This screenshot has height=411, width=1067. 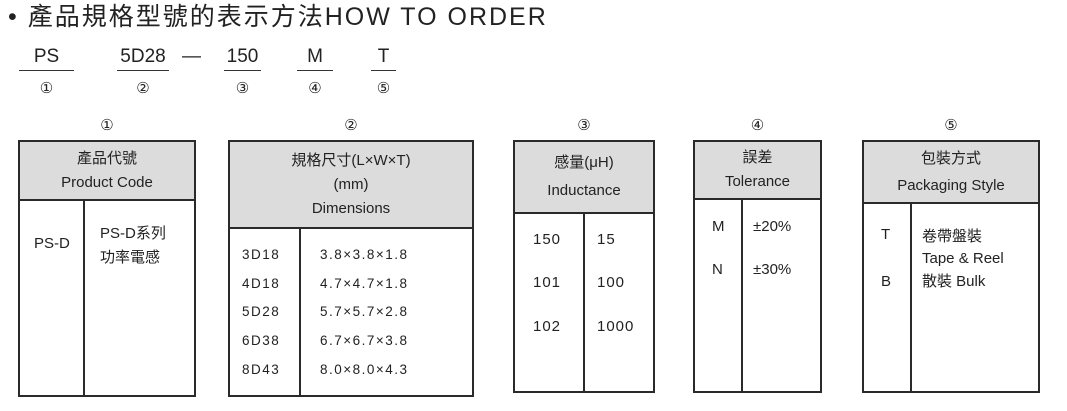 I want to click on header-en: Product Code, so click(x=107, y=182).